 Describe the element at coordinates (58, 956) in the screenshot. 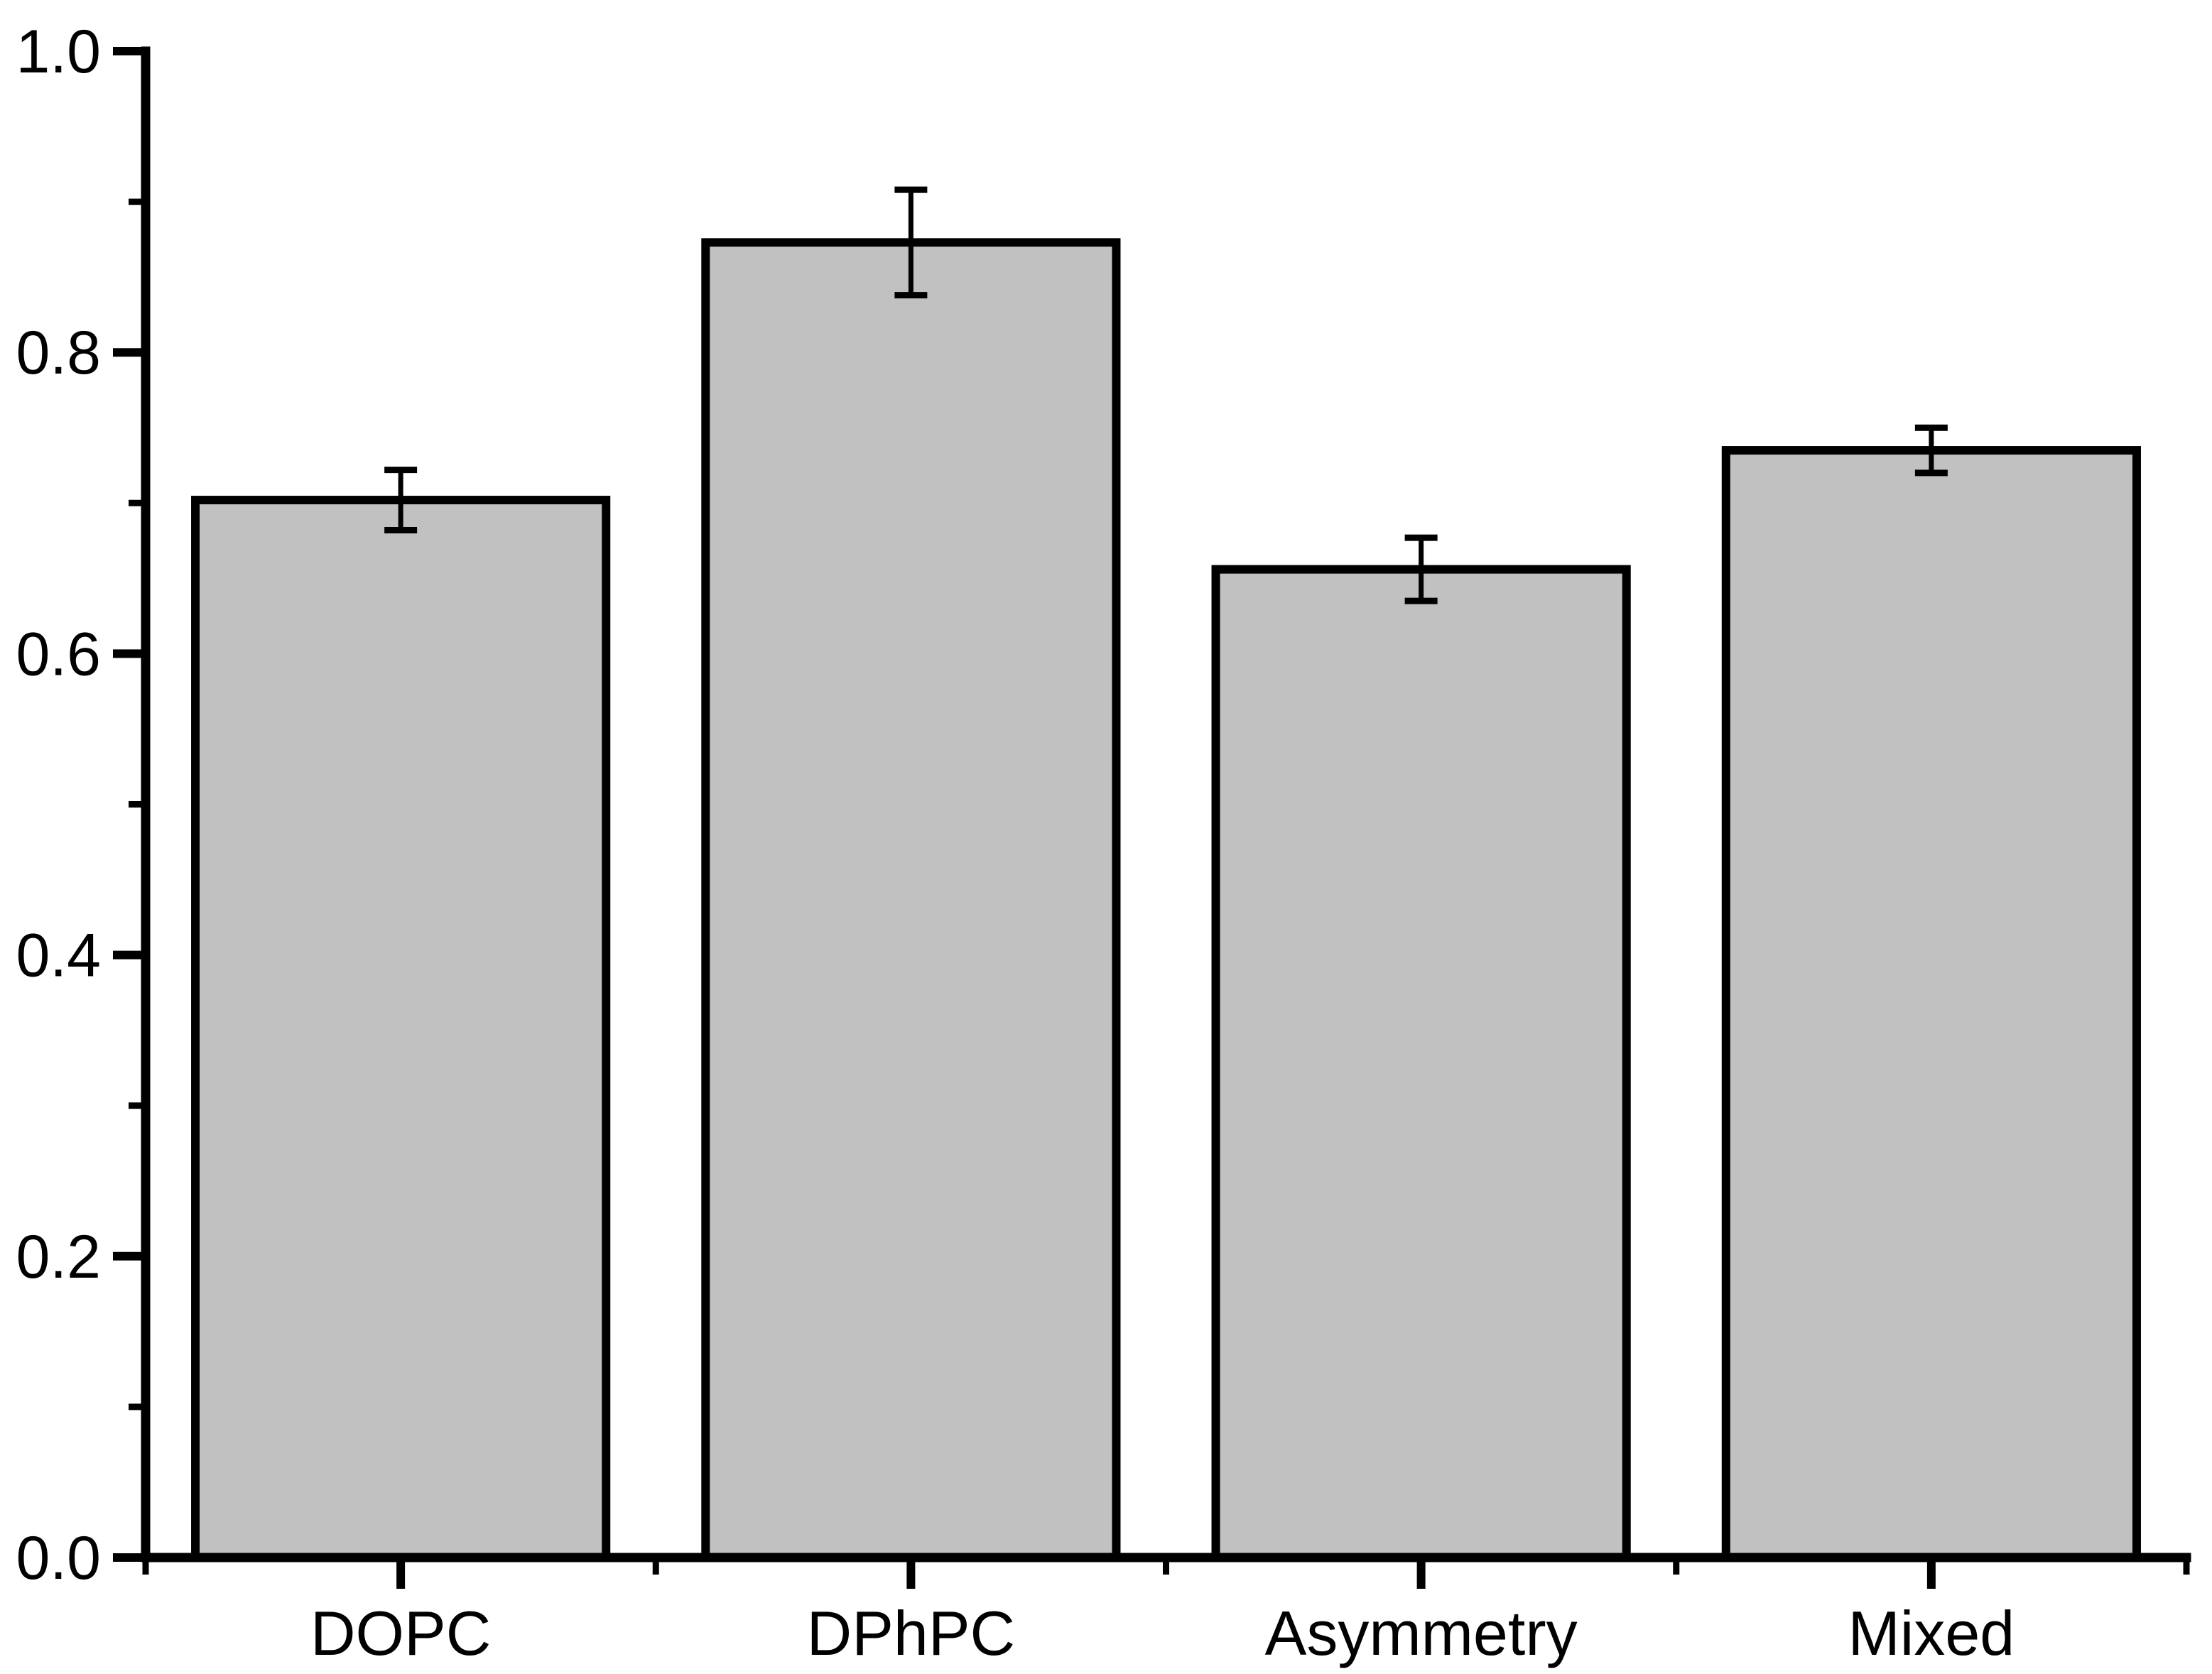

I see `y-tick-label: 0.4` at that location.